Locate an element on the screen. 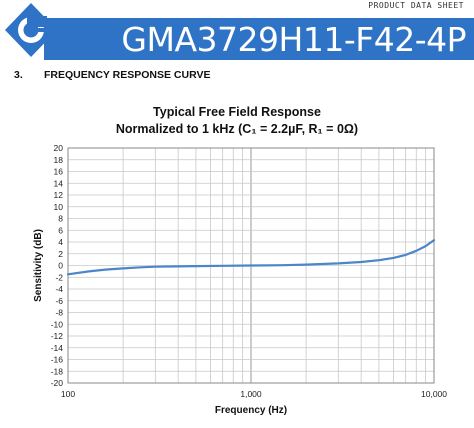 The image size is (474, 428). y-tick-label: 8 is located at coordinates (60, 219).